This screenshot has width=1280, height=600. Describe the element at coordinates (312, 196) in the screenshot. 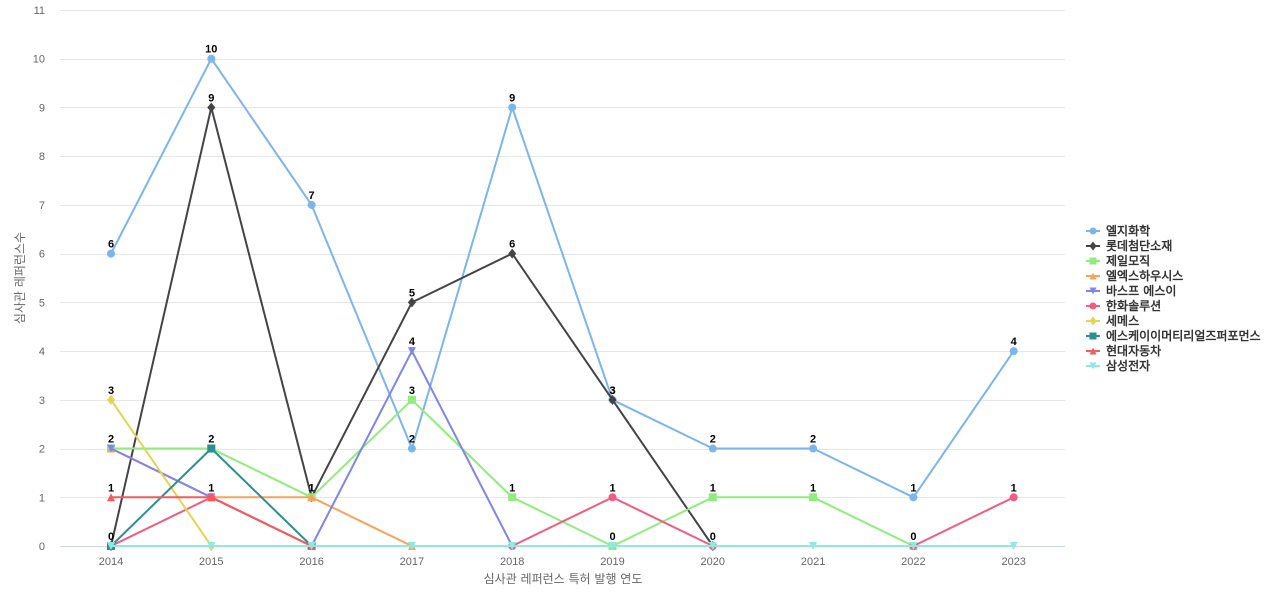

I see `data-label: 7` at that location.